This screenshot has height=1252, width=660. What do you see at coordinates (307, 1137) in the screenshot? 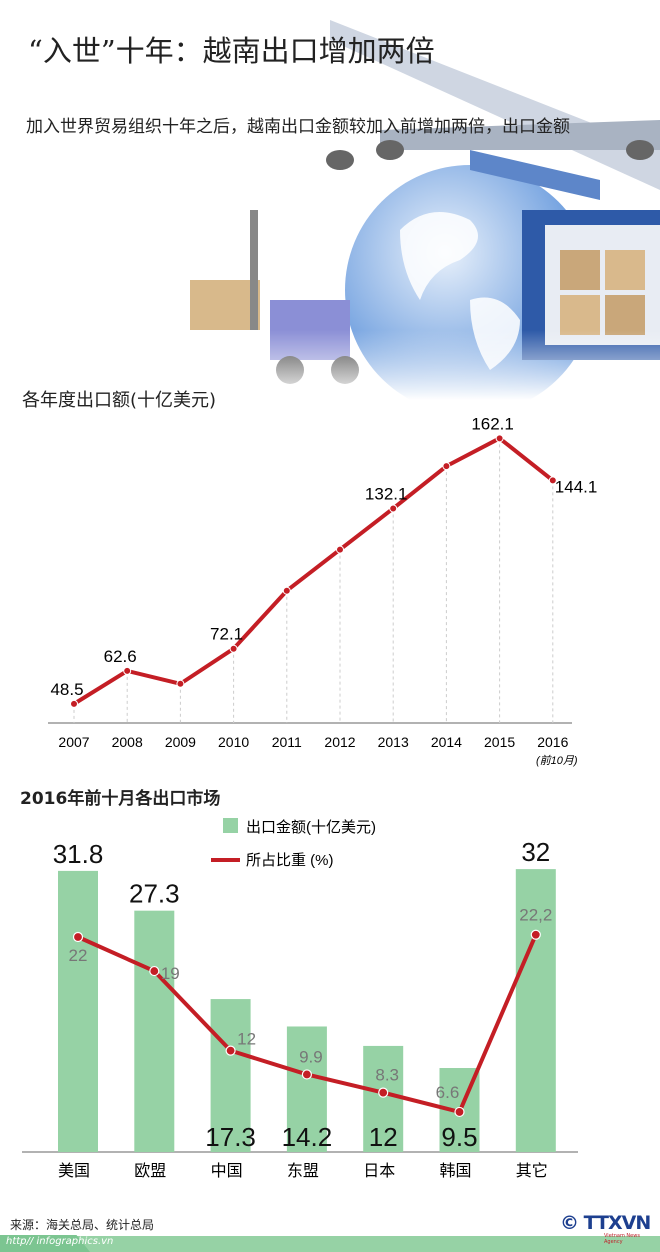
I see `bar-value-label: 14.2` at bounding box center [307, 1137].